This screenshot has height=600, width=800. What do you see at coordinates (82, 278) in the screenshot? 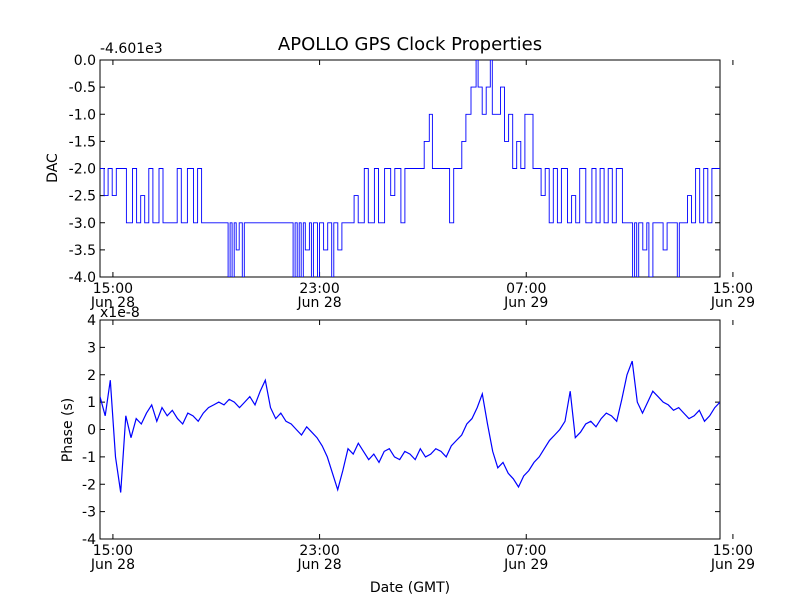
I see `dac-y-tick-label-8: -4.0` at bounding box center [82, 278].